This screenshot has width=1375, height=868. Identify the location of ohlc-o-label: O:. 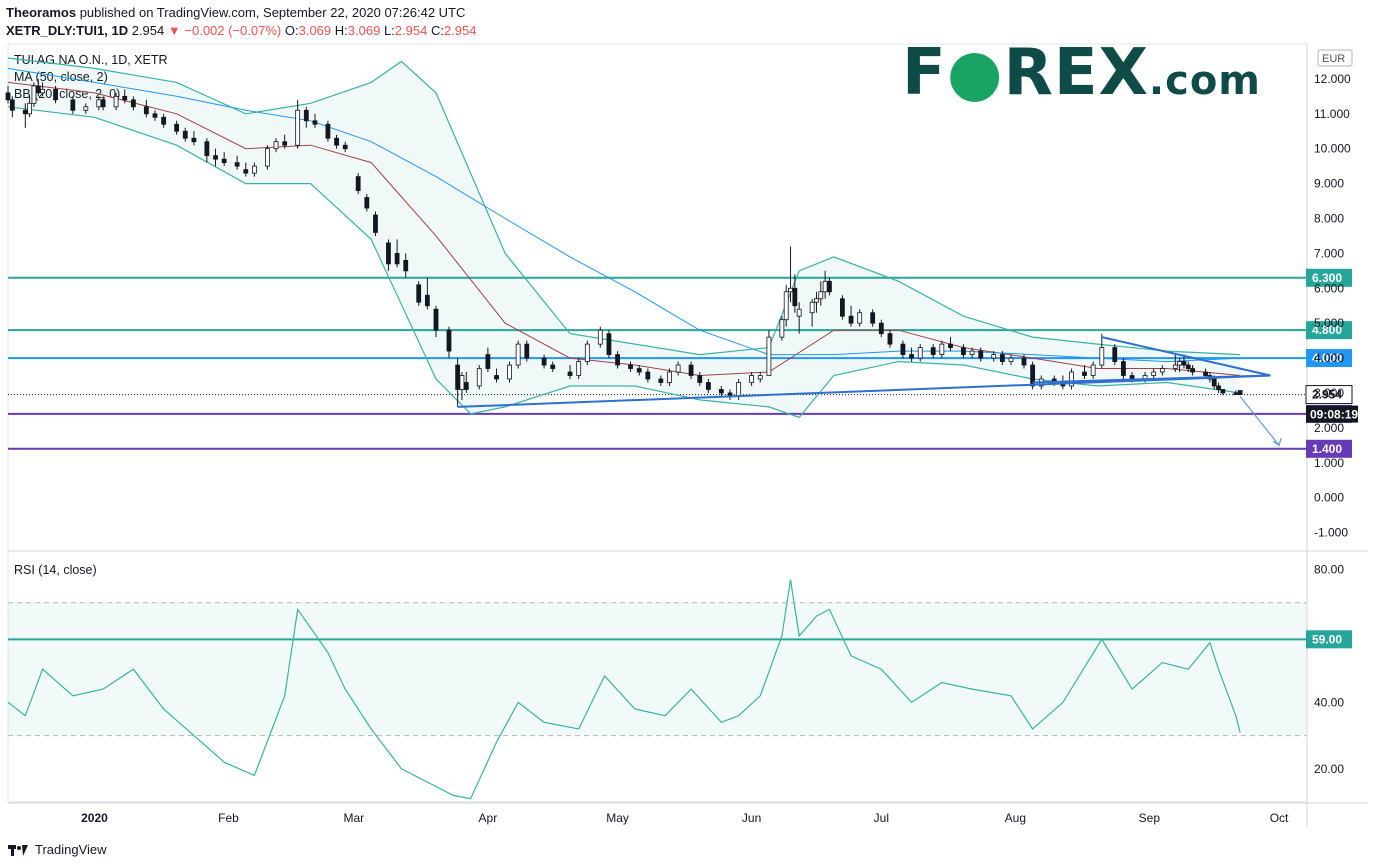
(291, 30).